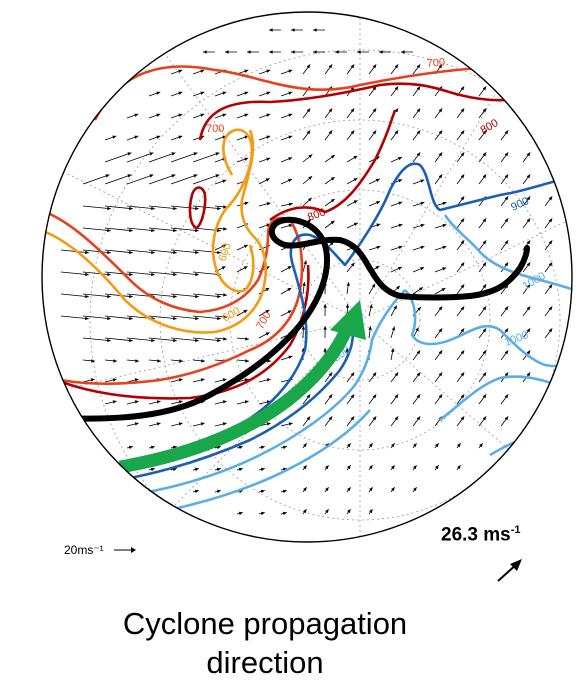 This screenshot has height=690, width=587. I want to click on reference-vector-label: 20ms⁻¹, so click(84, 550).